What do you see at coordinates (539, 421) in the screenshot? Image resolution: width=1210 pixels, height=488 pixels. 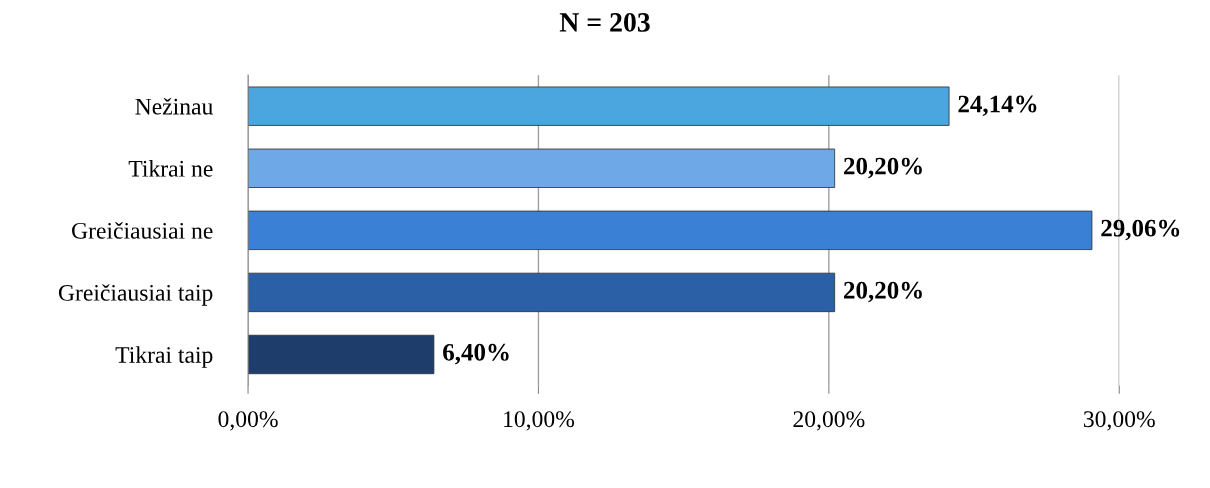 I see `x-tick-label: 10,00%` at bounding box center [539, 421].